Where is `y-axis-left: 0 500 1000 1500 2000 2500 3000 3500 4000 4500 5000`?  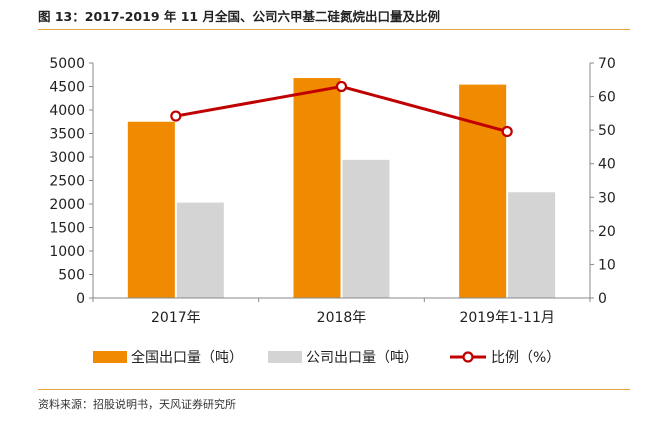 y-axis-left: 0 500 1000 1500 2000 2500 3000 3500 4000 4500 5000 is located at coordinates (71, 181).